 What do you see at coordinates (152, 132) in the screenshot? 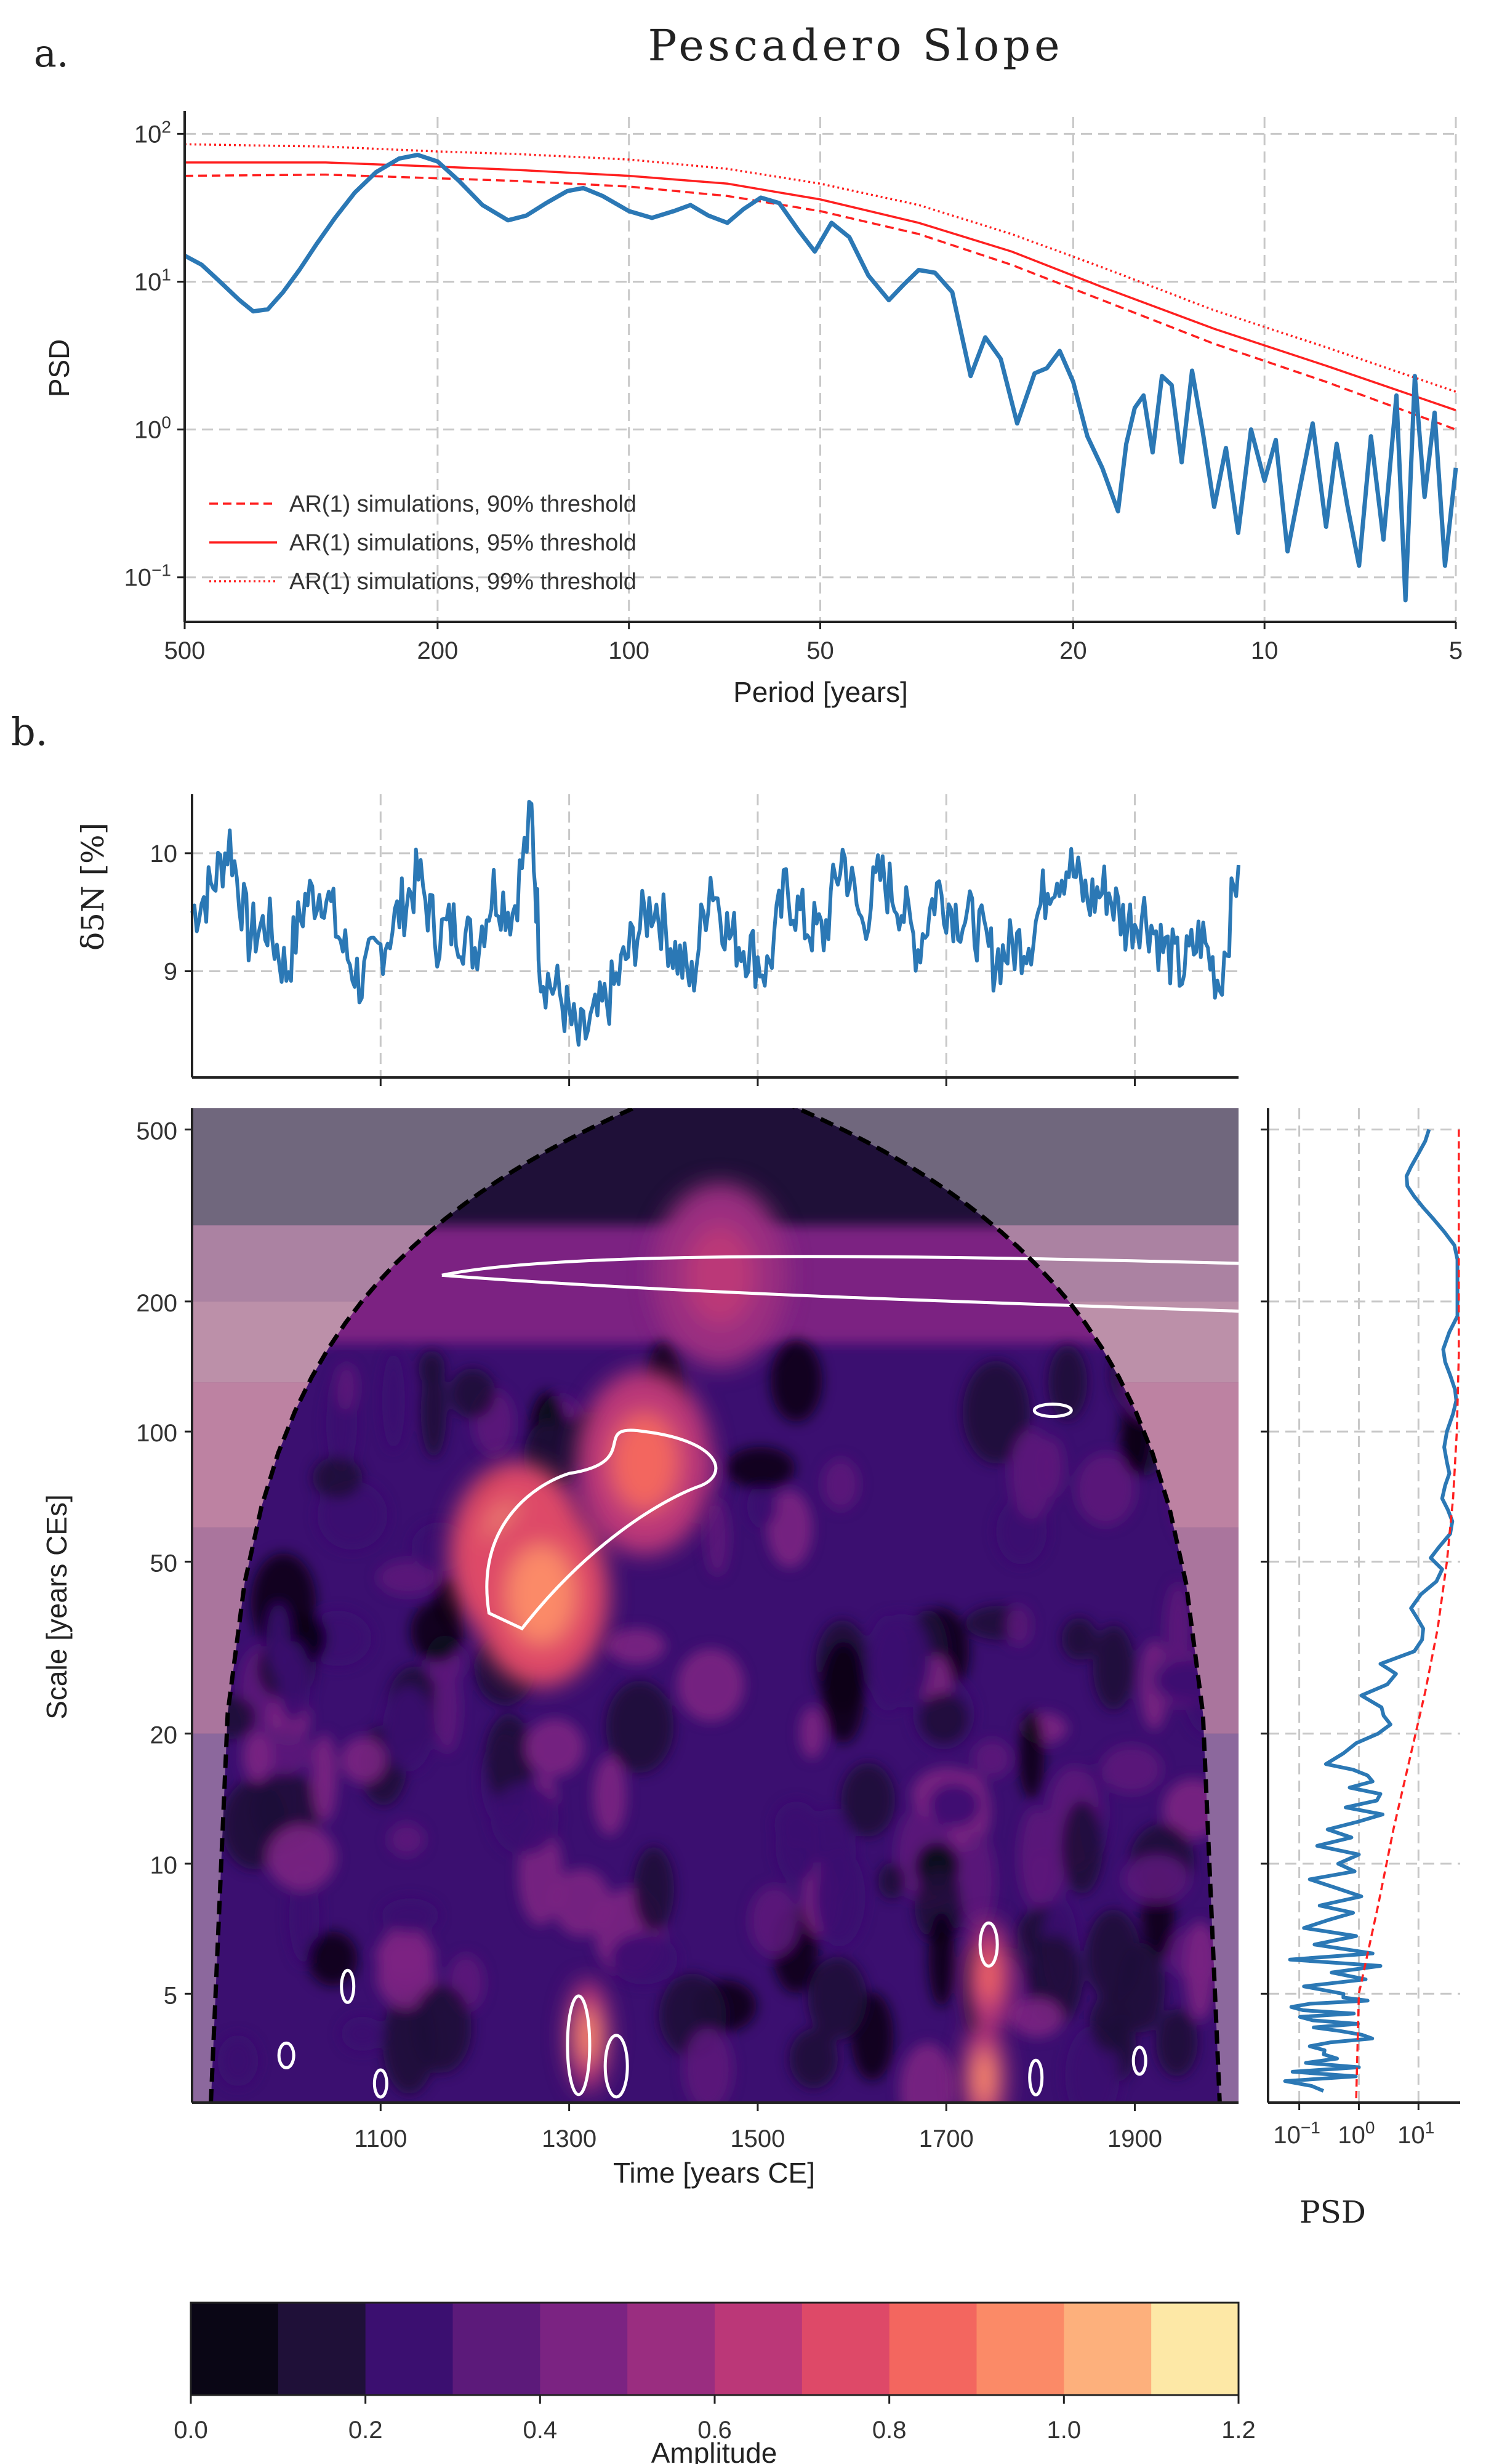
I see `psd-ytick-label: 10²` at bounding box center [152, 132].